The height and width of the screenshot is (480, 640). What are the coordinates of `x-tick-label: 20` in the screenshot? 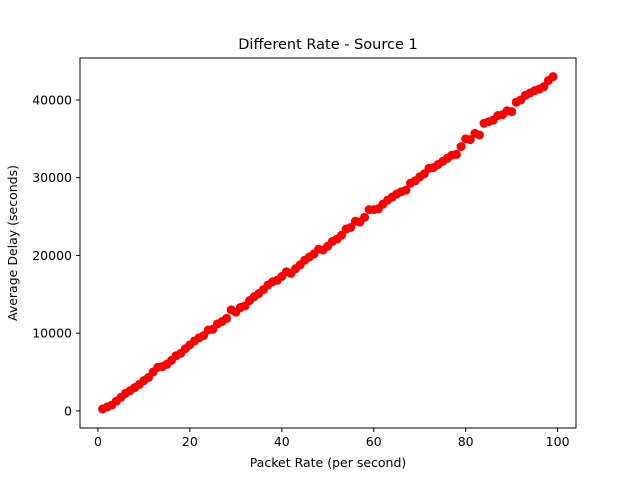 It's located at (190, 441).